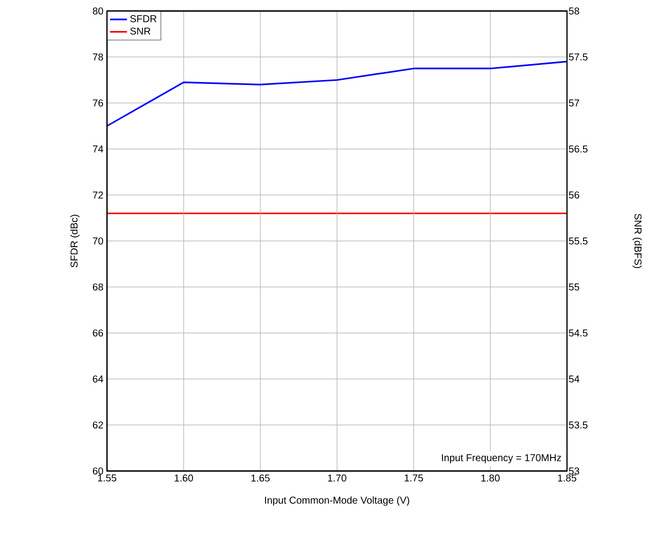  Describe the element at coordinates (574, 471) in the screenshot. I see `y2-tick-label: 53` at that location.